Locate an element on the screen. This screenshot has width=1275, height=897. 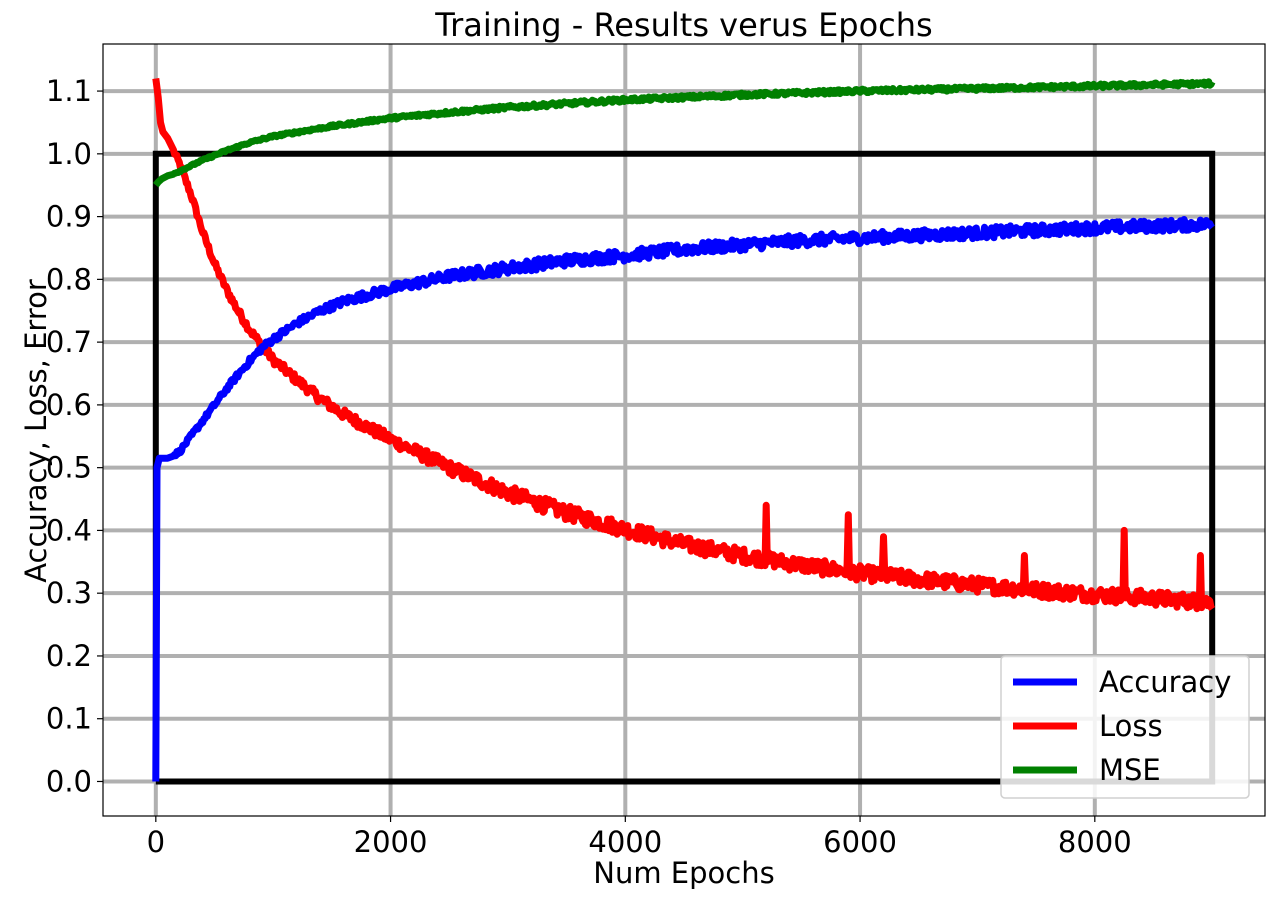
x-tick-label: 2000 is located at coordinates (391, 842).